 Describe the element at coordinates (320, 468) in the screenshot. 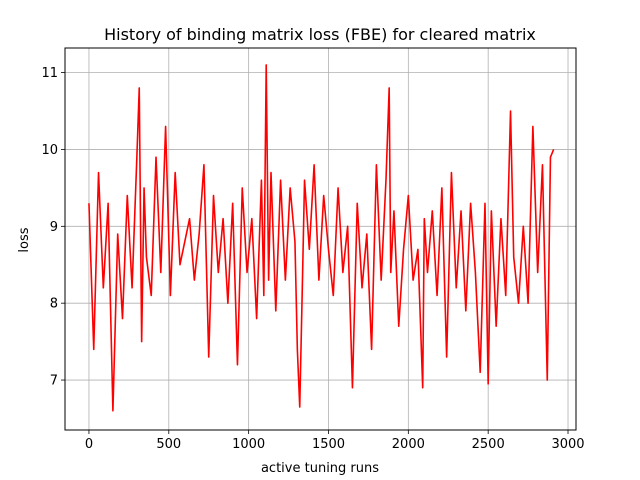

I see `x-axis-label: active tuning runs` at that location.